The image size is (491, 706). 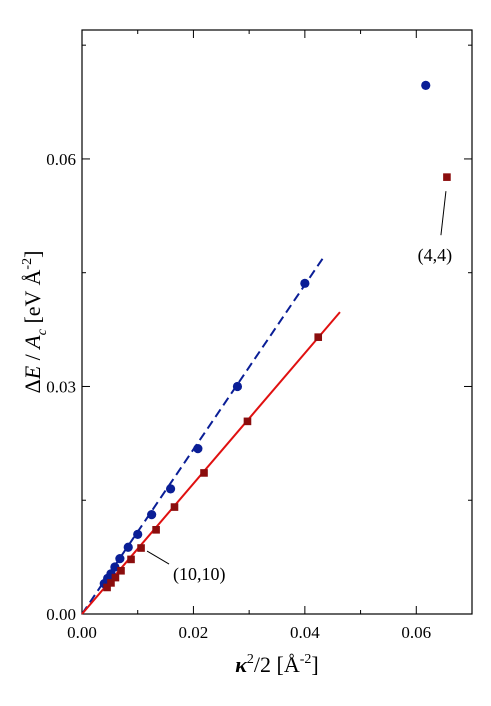 I want to click on y-tick-label: 0.06, so click(x=61, y=159).